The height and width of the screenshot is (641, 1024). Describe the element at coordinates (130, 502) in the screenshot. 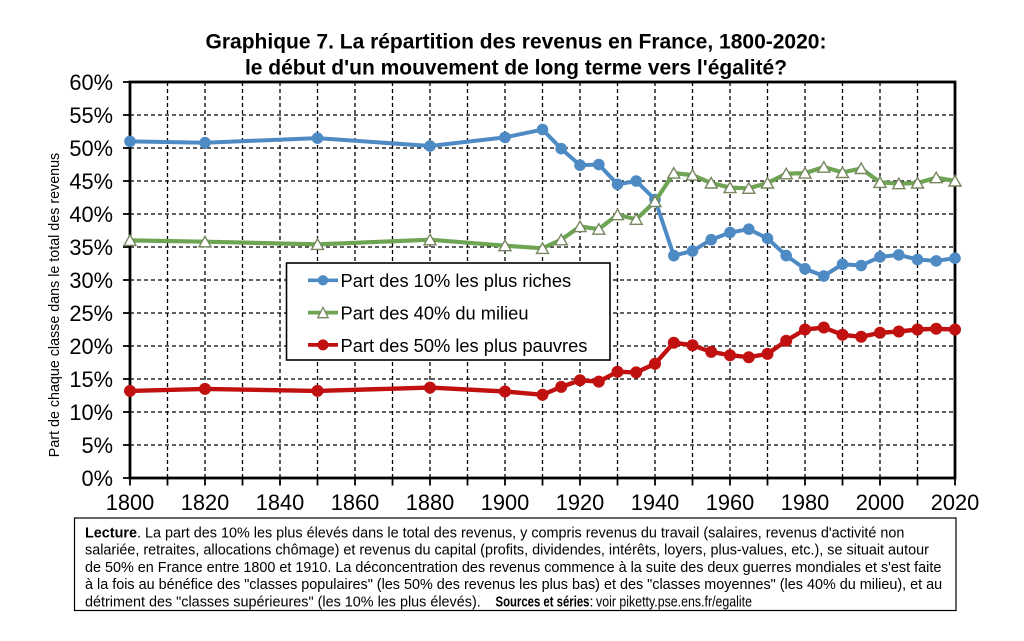

I see `svg-text: 1800` at that location.